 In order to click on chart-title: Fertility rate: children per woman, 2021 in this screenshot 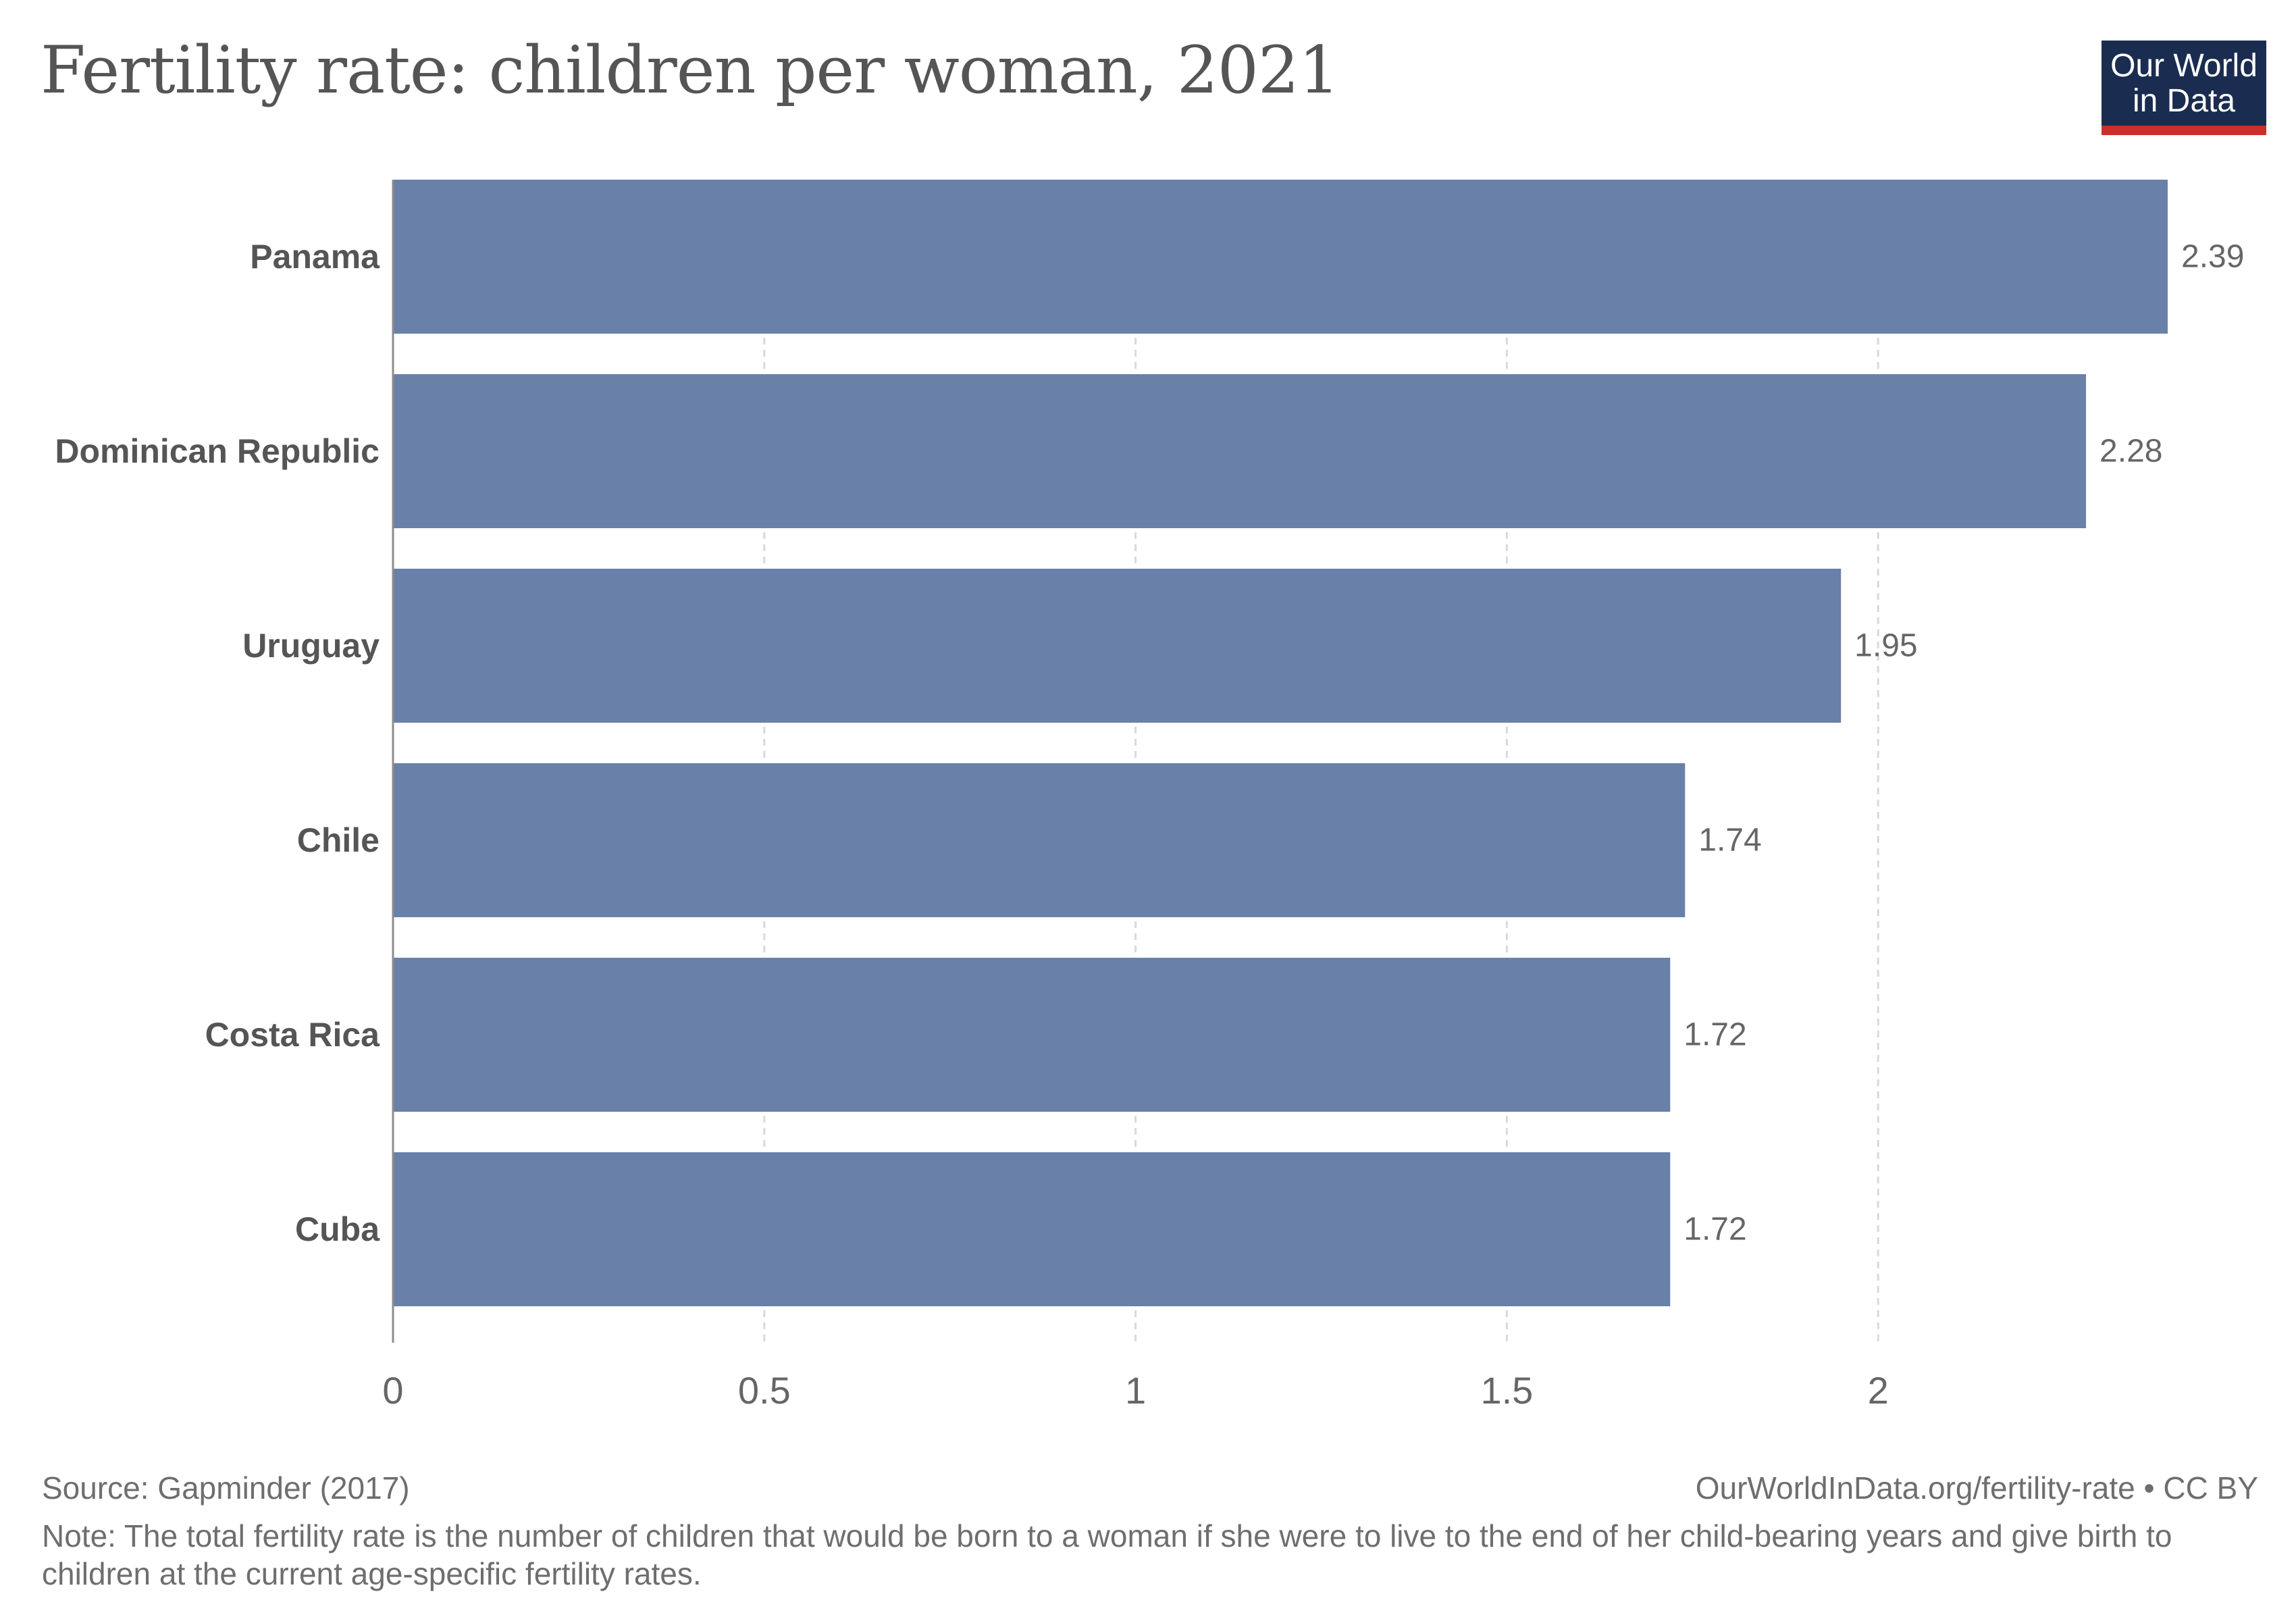, I will do `click(690, 70)`.